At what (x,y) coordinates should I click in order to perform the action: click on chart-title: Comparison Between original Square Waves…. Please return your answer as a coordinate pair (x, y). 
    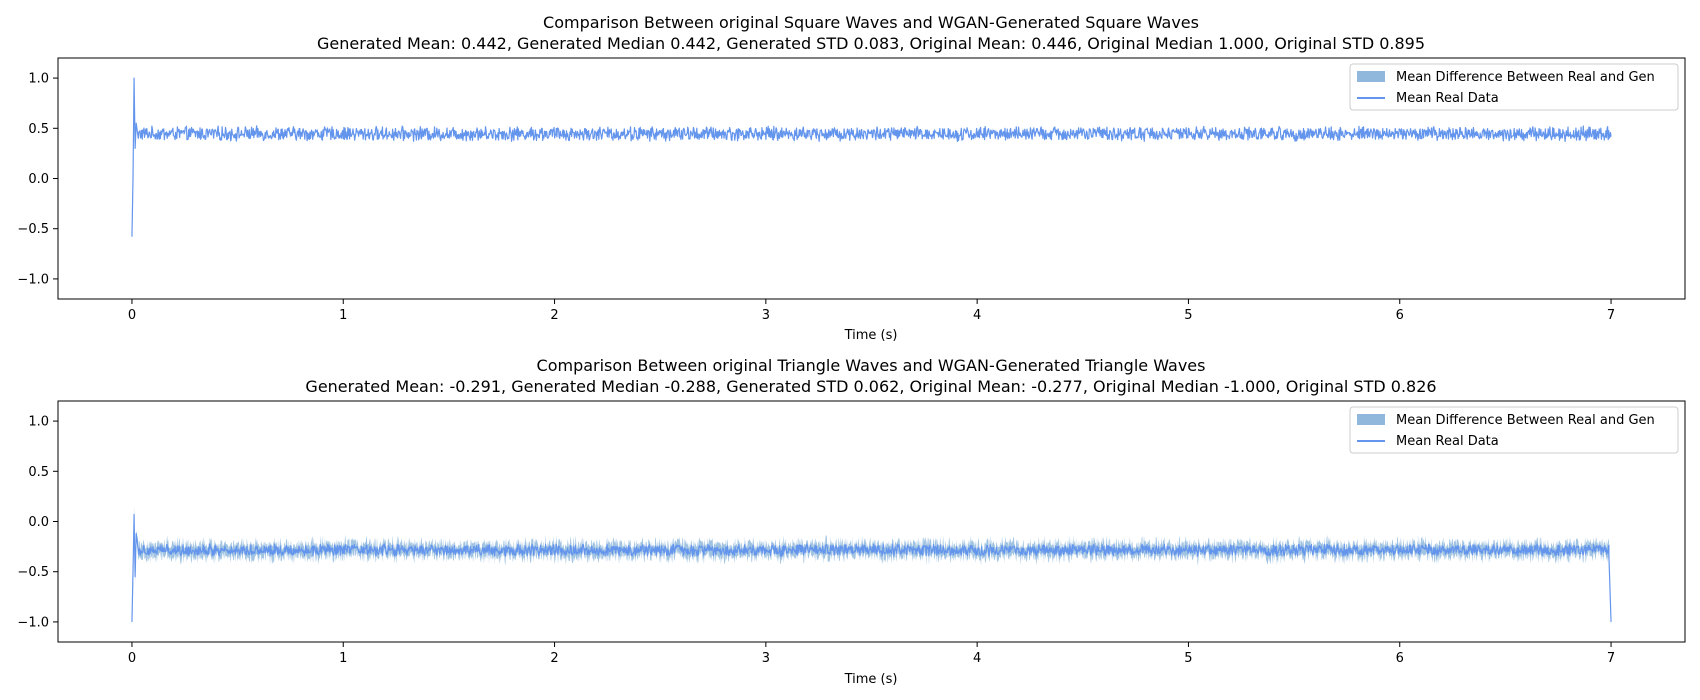
    Looking at the image, I should click on (871, 22).